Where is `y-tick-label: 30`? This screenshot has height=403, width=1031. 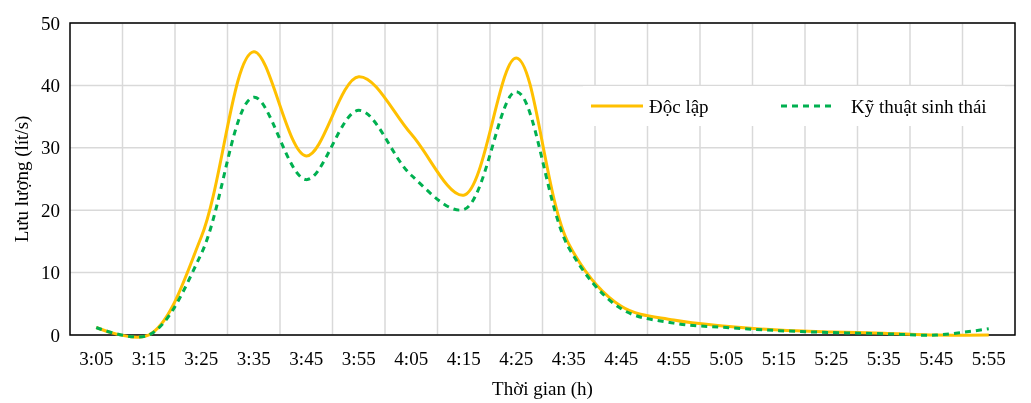
y-tick-label: 30 is located at coordinates (50, 148).